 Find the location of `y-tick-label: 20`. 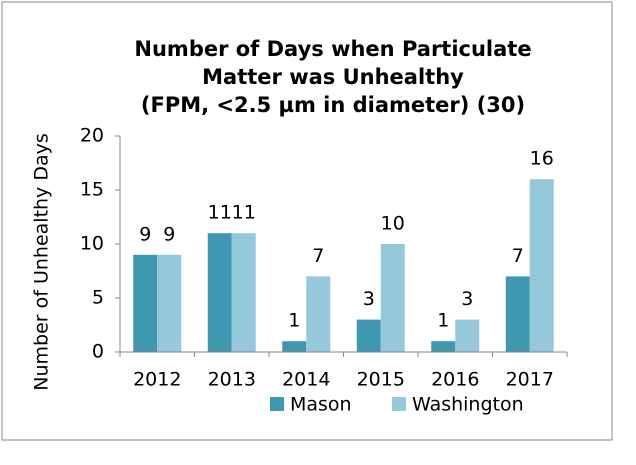

y-tick-label: 20 is located at coordinates (92, 136).